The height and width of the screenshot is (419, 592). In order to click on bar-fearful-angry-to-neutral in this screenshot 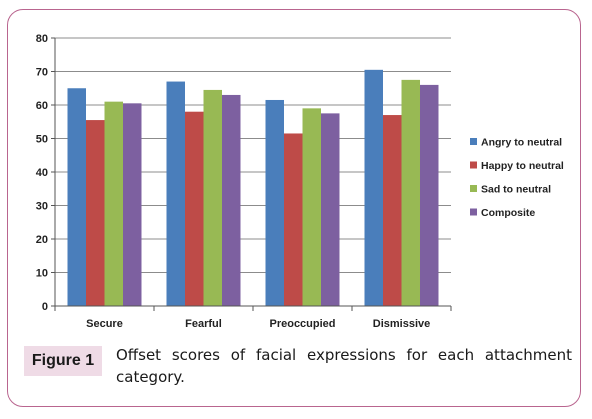, I will do `click(175, 193)`.